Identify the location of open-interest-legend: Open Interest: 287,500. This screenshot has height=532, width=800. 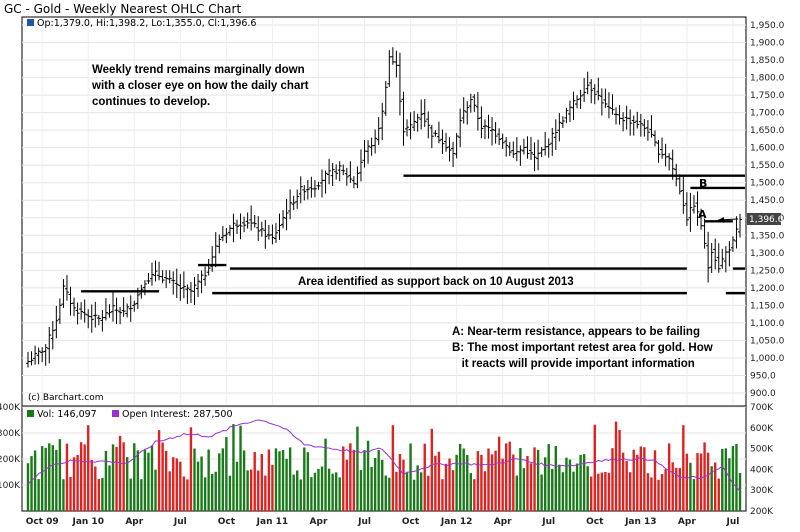
(177, 414).